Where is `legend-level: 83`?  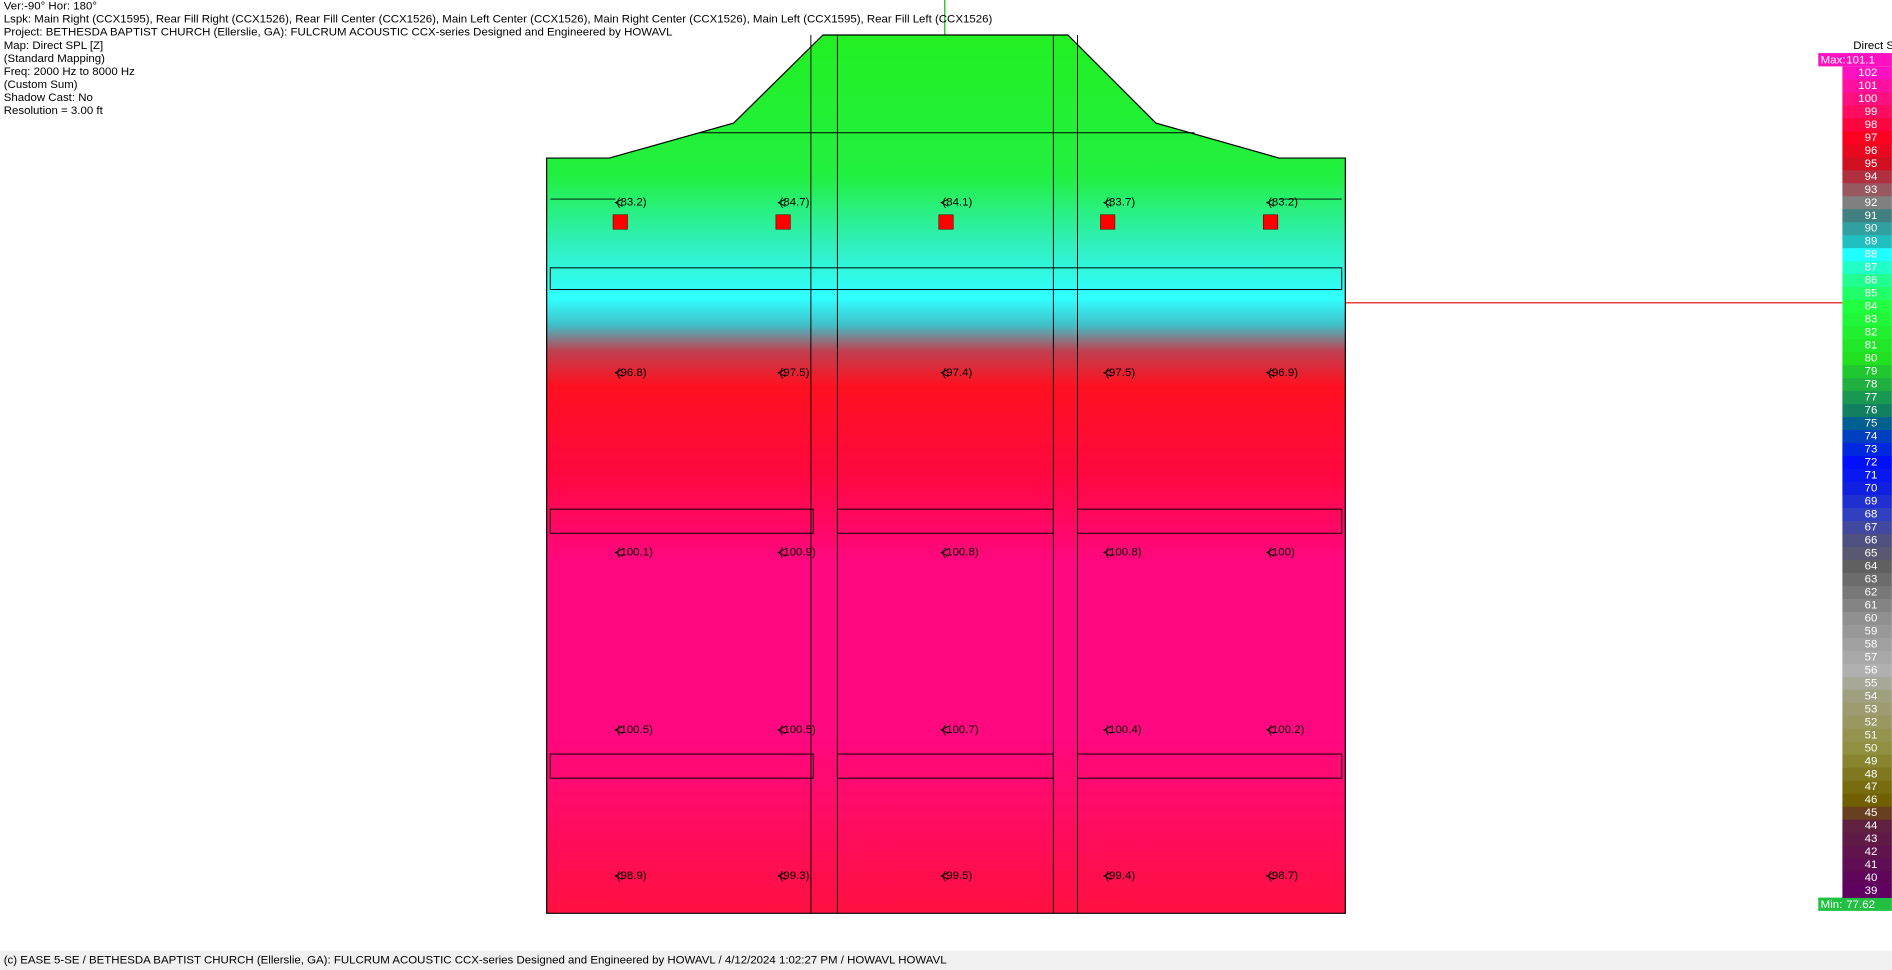 legend-level: 83 is located at coordinates (1871, 320).